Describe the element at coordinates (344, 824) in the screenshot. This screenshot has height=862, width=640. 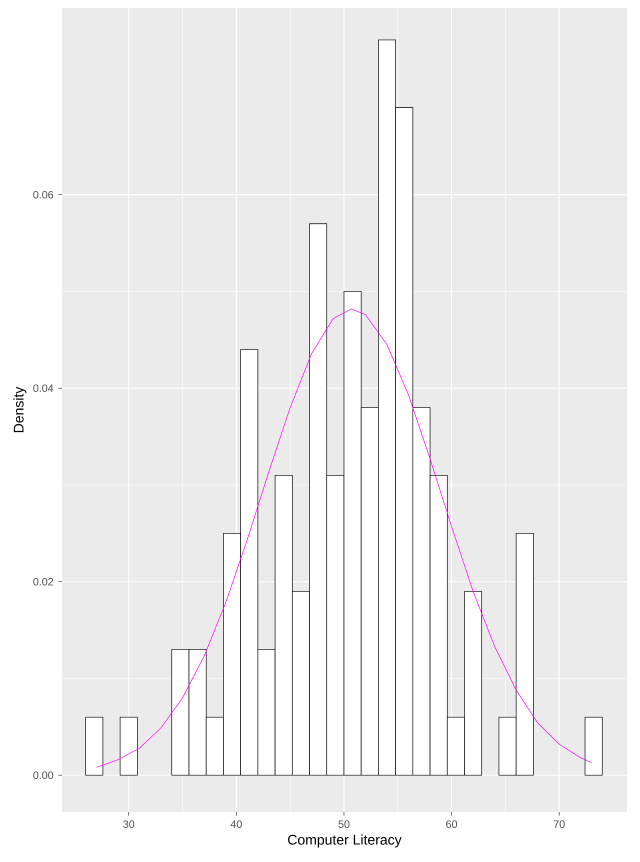
I see `x-tick-label: 50` at that location.